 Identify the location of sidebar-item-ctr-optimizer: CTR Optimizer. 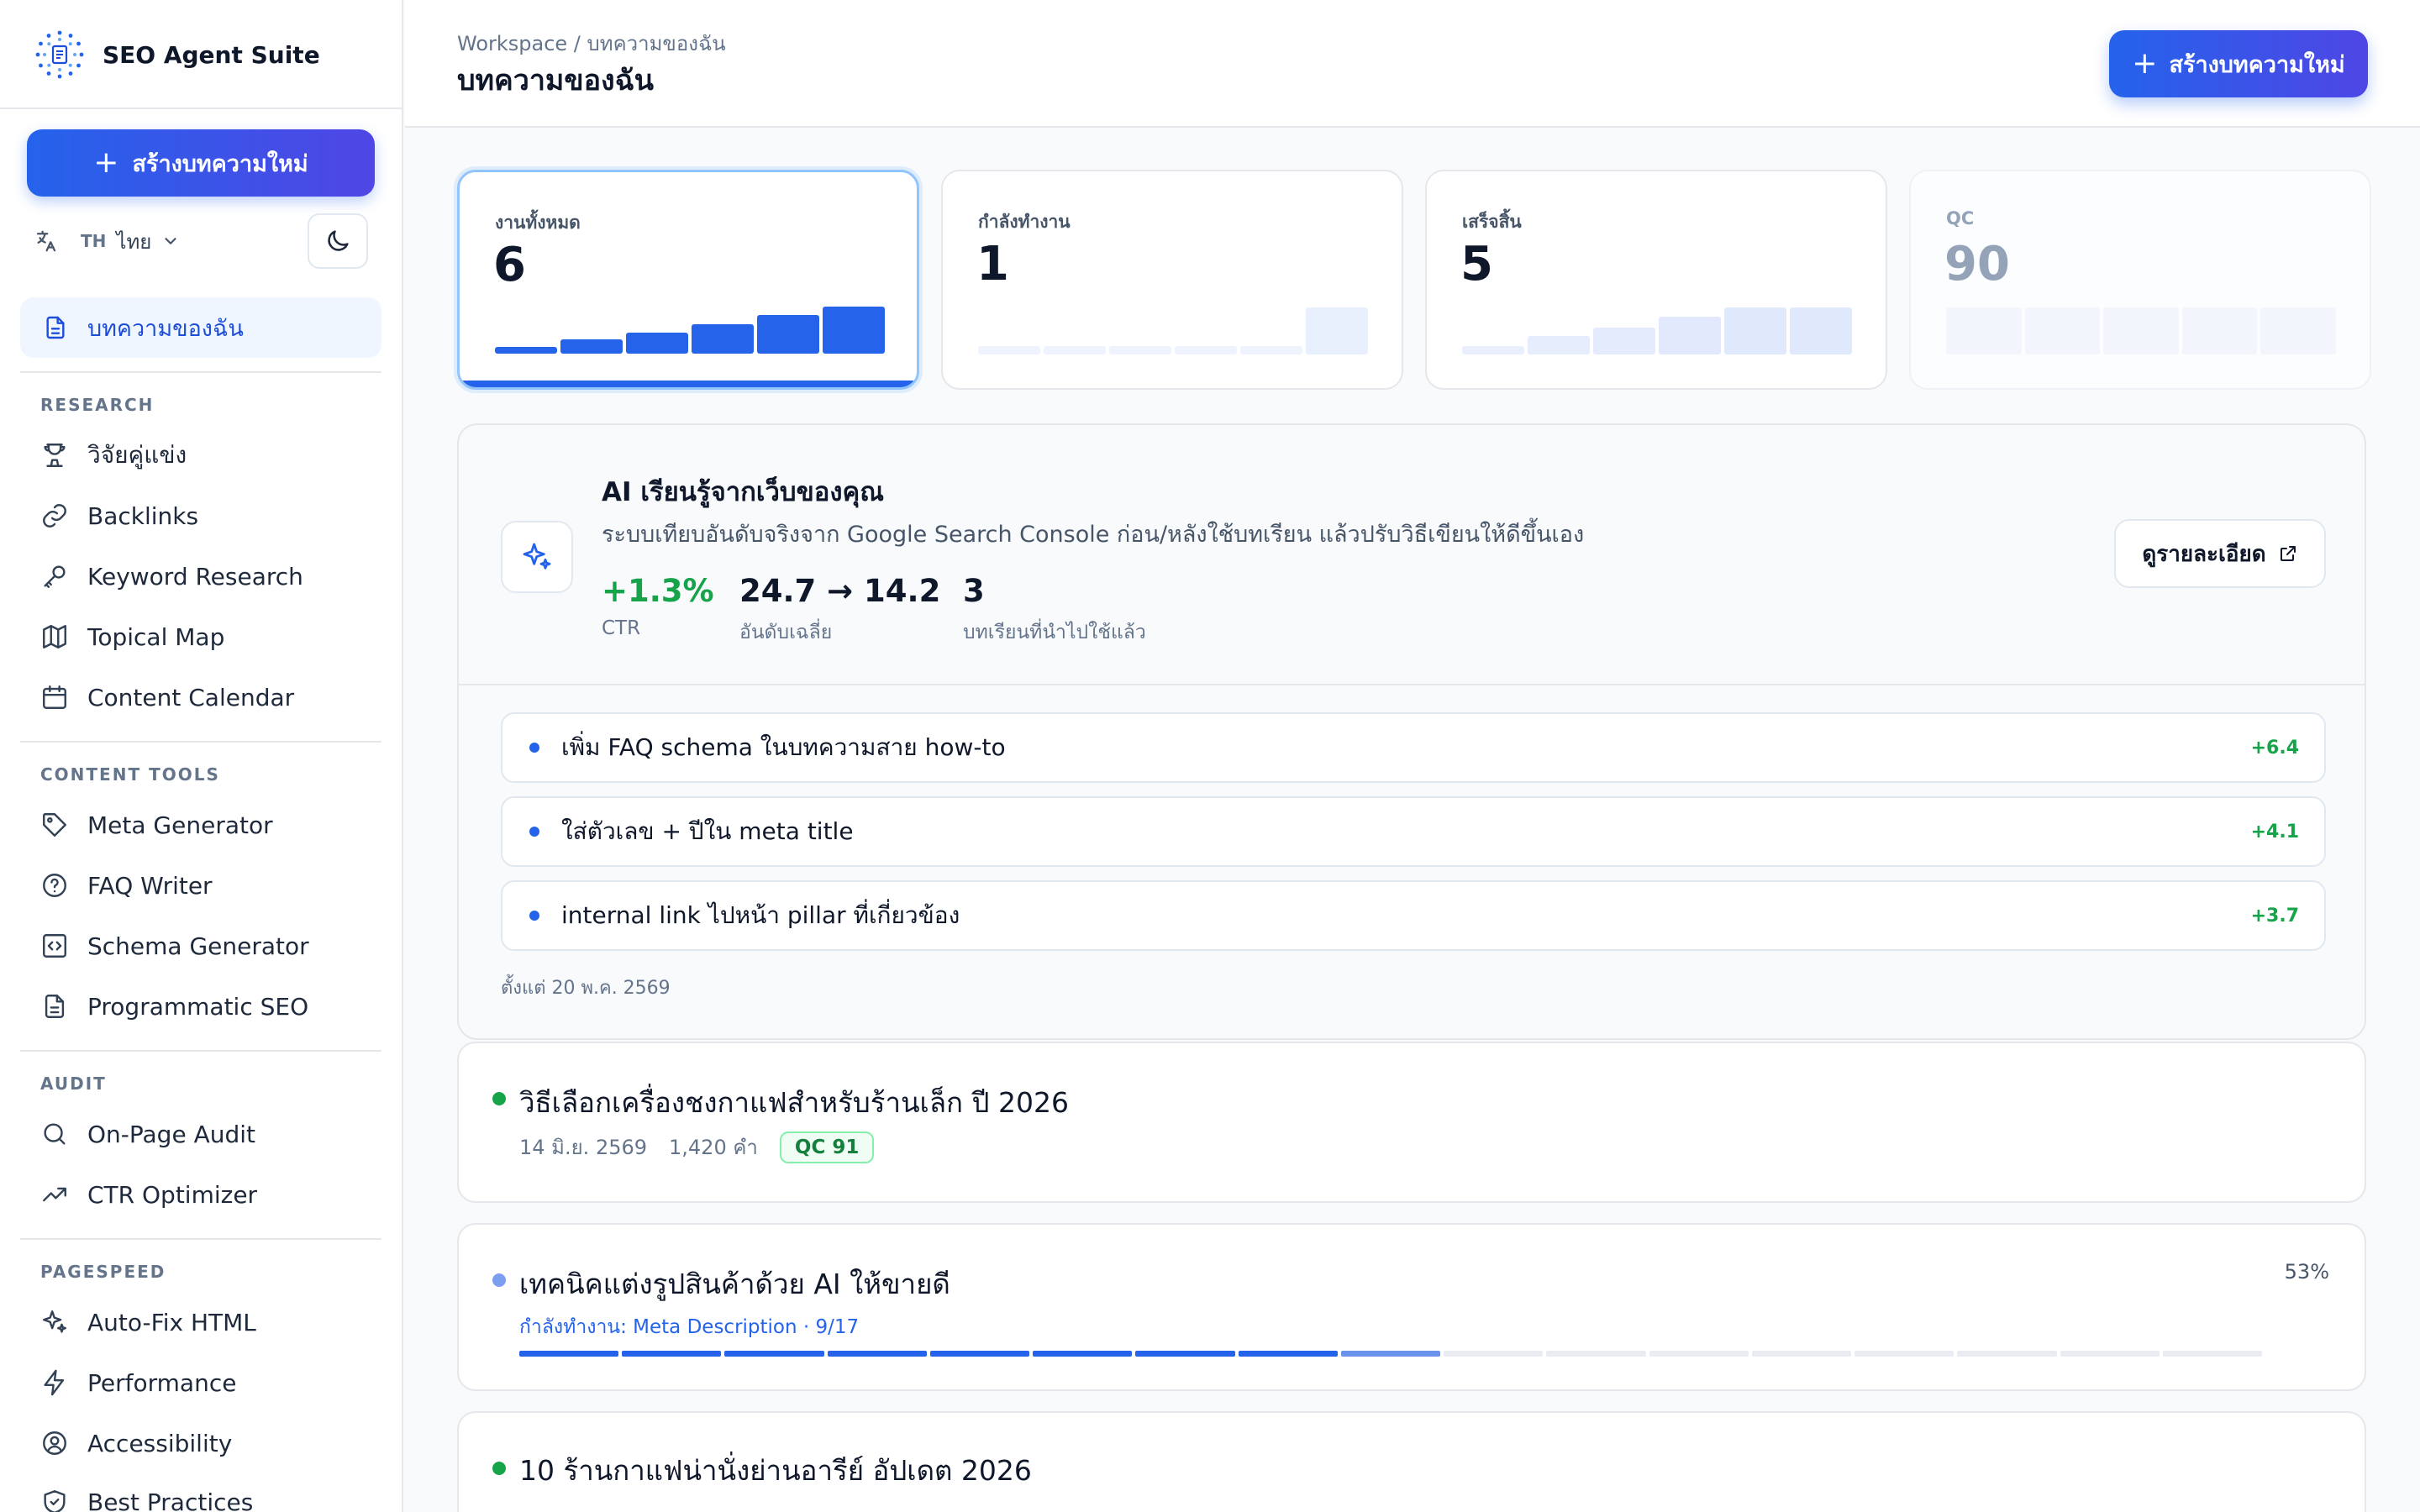
(148, 1194).